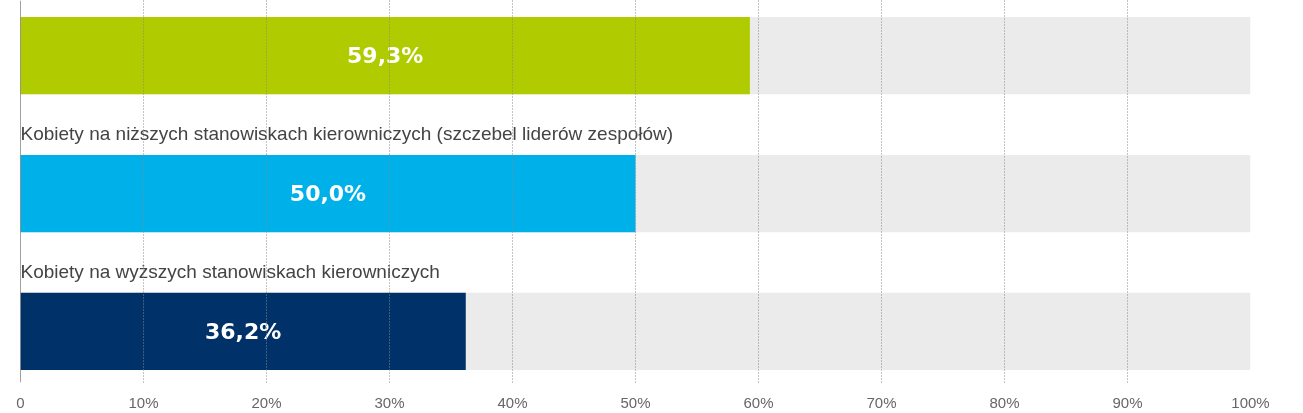 The image size is (1303, 413). What do you see at coordinates (1004, 402) in the screenshot?
I see `x-tick-label: 80%` at bounding box center [1004, 402].